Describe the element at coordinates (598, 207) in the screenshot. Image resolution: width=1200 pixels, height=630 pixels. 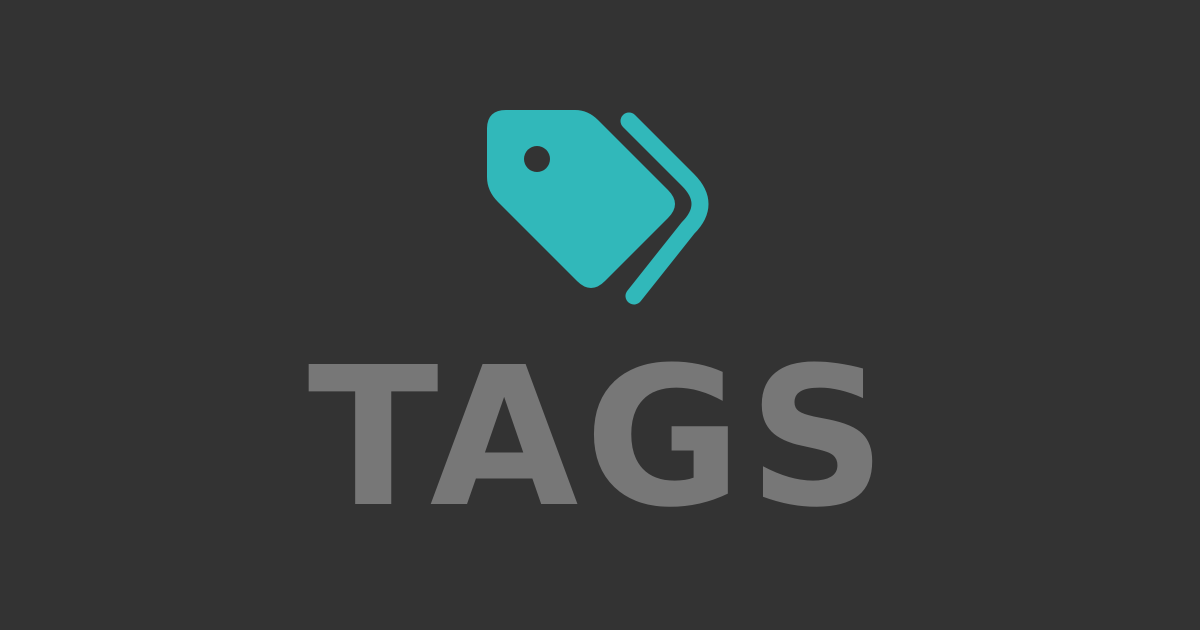
I see `tags-icon` at that location.